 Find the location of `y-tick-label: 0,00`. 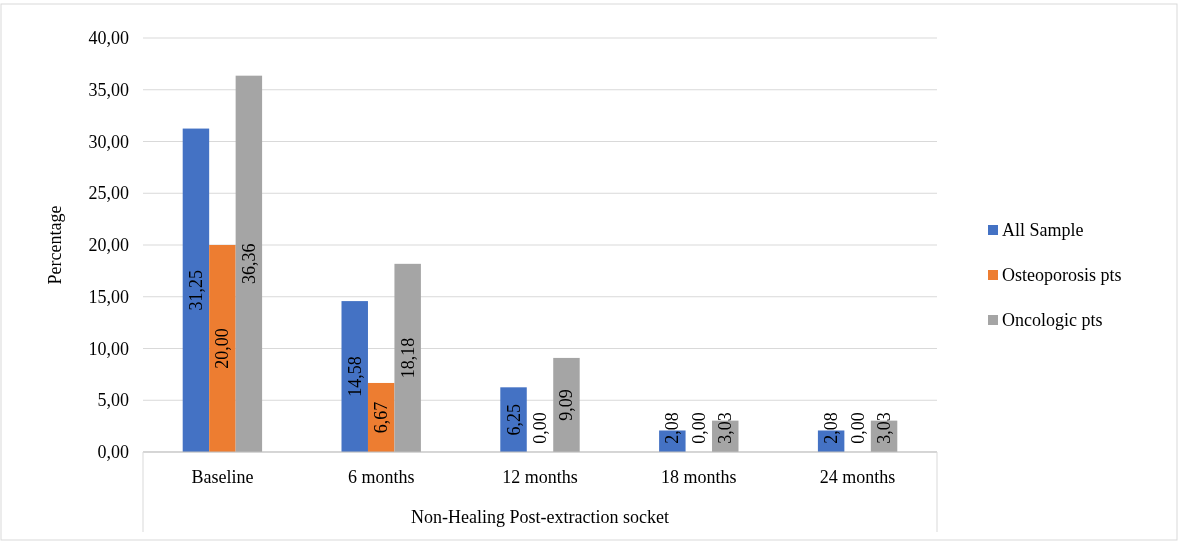

y-tick-label: 0,00 is located at coordinates (113, 452).